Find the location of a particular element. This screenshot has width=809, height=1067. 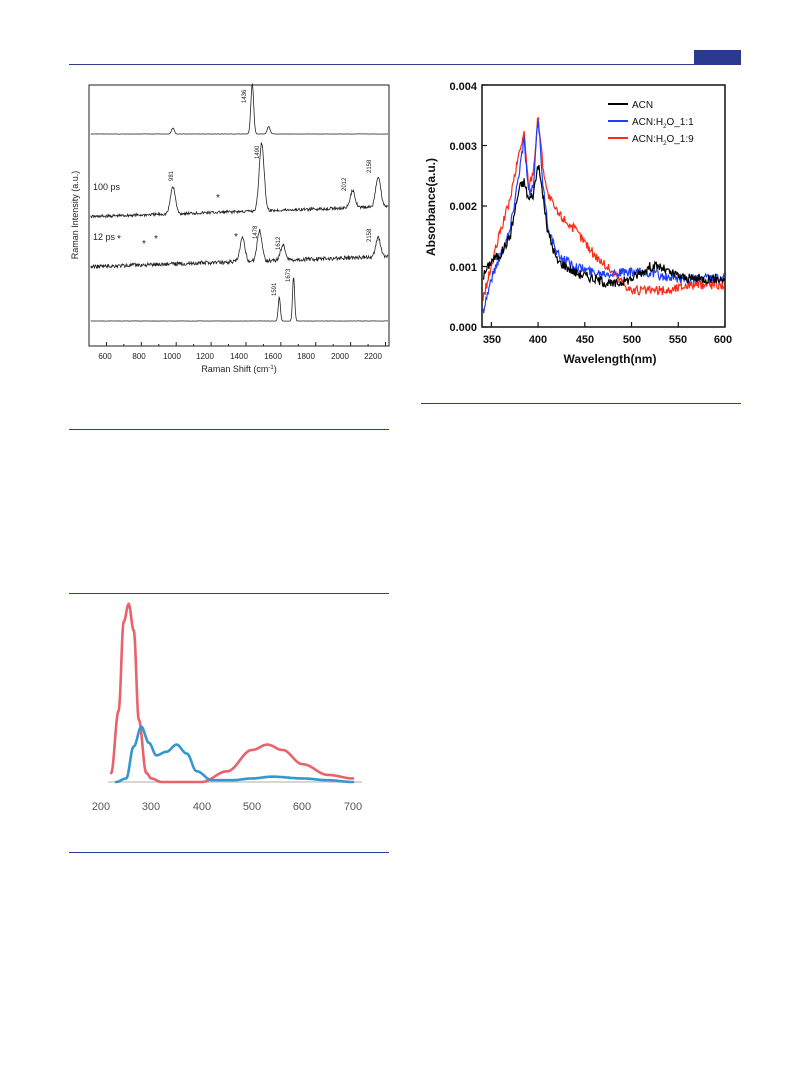

spectra-xtick: 200 is located at coordinates (101, 807).